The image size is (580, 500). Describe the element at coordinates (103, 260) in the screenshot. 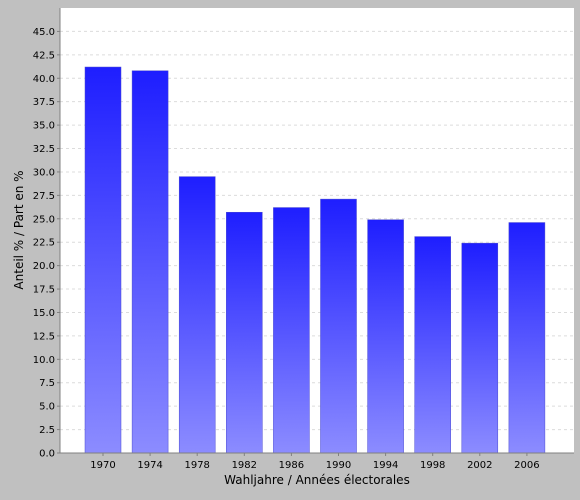

I see `bar-1970` at that location.